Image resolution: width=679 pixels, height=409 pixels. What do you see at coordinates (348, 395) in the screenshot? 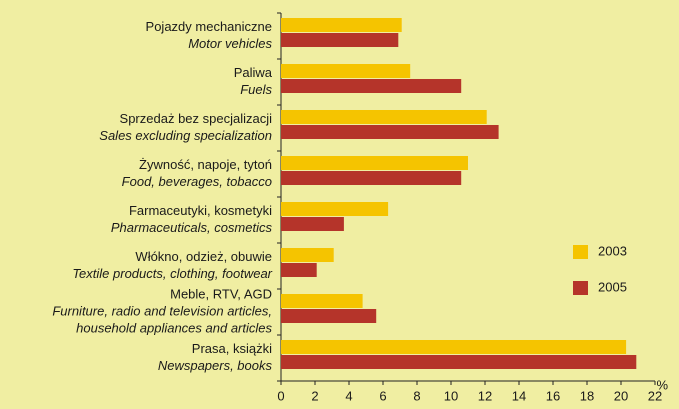
I see `x-tick-label: 4` at bounding box center [348, 395].